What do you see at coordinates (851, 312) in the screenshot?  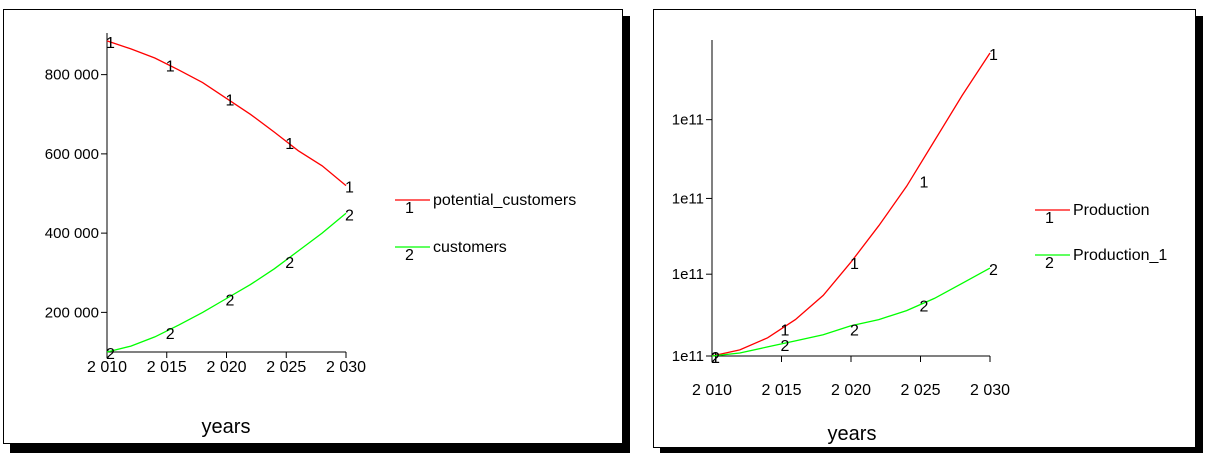 I see `chart-2-series-2-line` at bounding box center [851, 312].